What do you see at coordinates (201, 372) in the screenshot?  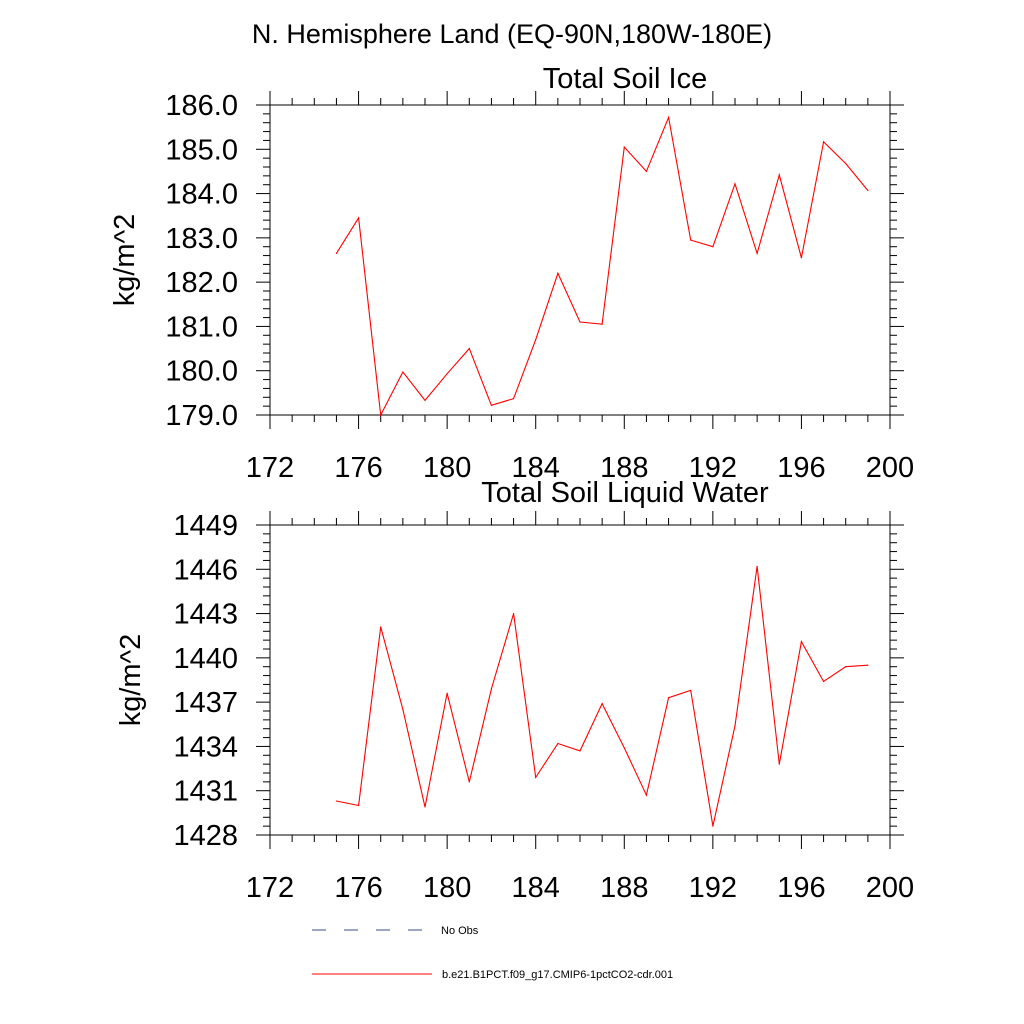 I see `y-tick-label: 180.0` at bounding box center [201, 372].